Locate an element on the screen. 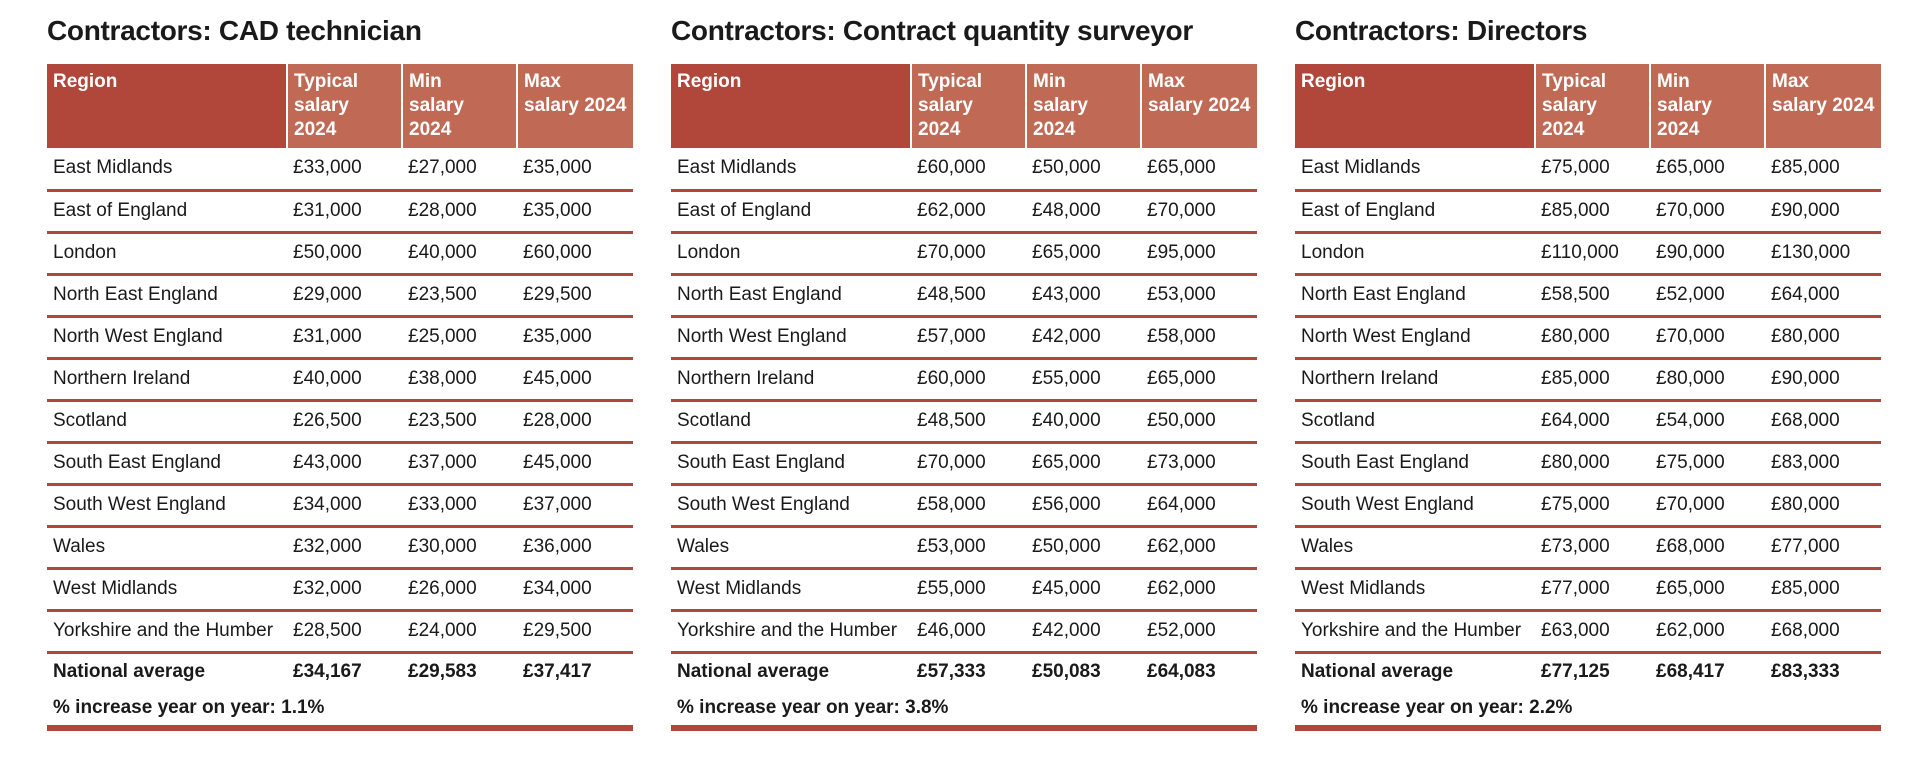 This screenshot has width=1920, height=758. min-salary-cell: £52,000 is located at coordinates (1707, 296).